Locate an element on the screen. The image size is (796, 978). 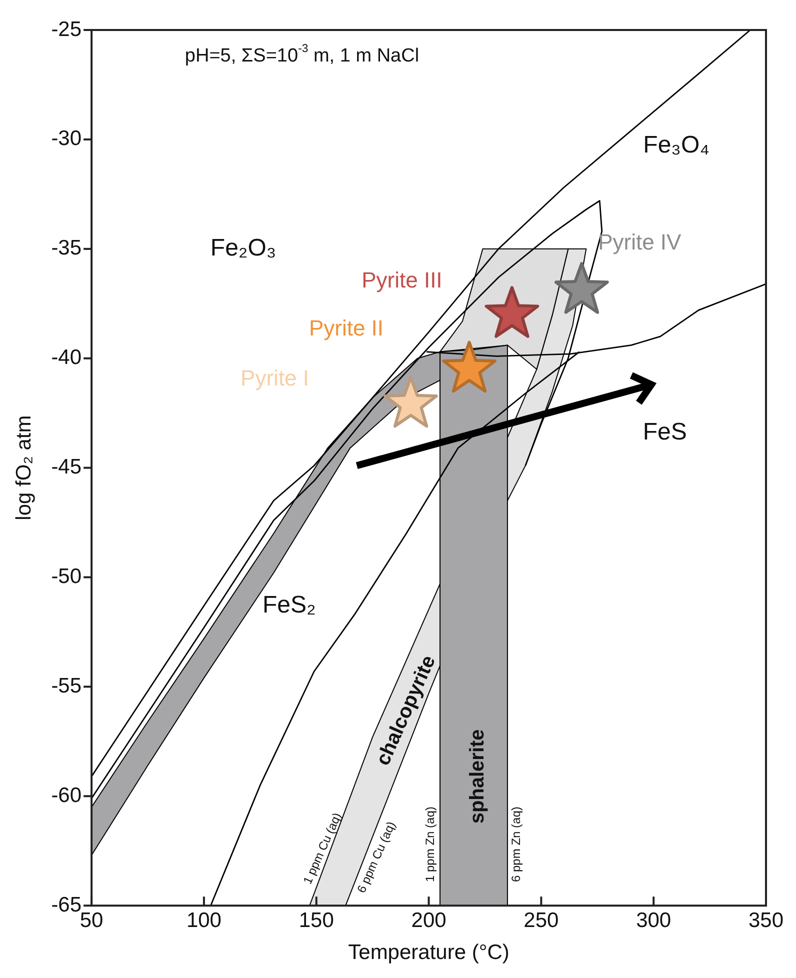
y-tick-label: -55 is located at coordinates (66, 686).